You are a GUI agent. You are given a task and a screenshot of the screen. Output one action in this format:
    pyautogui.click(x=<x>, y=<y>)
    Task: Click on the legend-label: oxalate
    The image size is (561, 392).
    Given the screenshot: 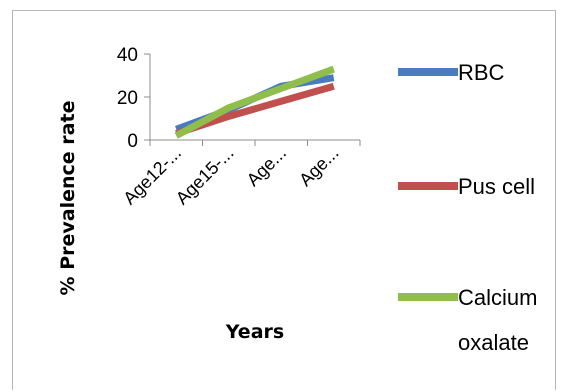 What is the action you would take?
    pyautogui.click(x=493, y=342)
    